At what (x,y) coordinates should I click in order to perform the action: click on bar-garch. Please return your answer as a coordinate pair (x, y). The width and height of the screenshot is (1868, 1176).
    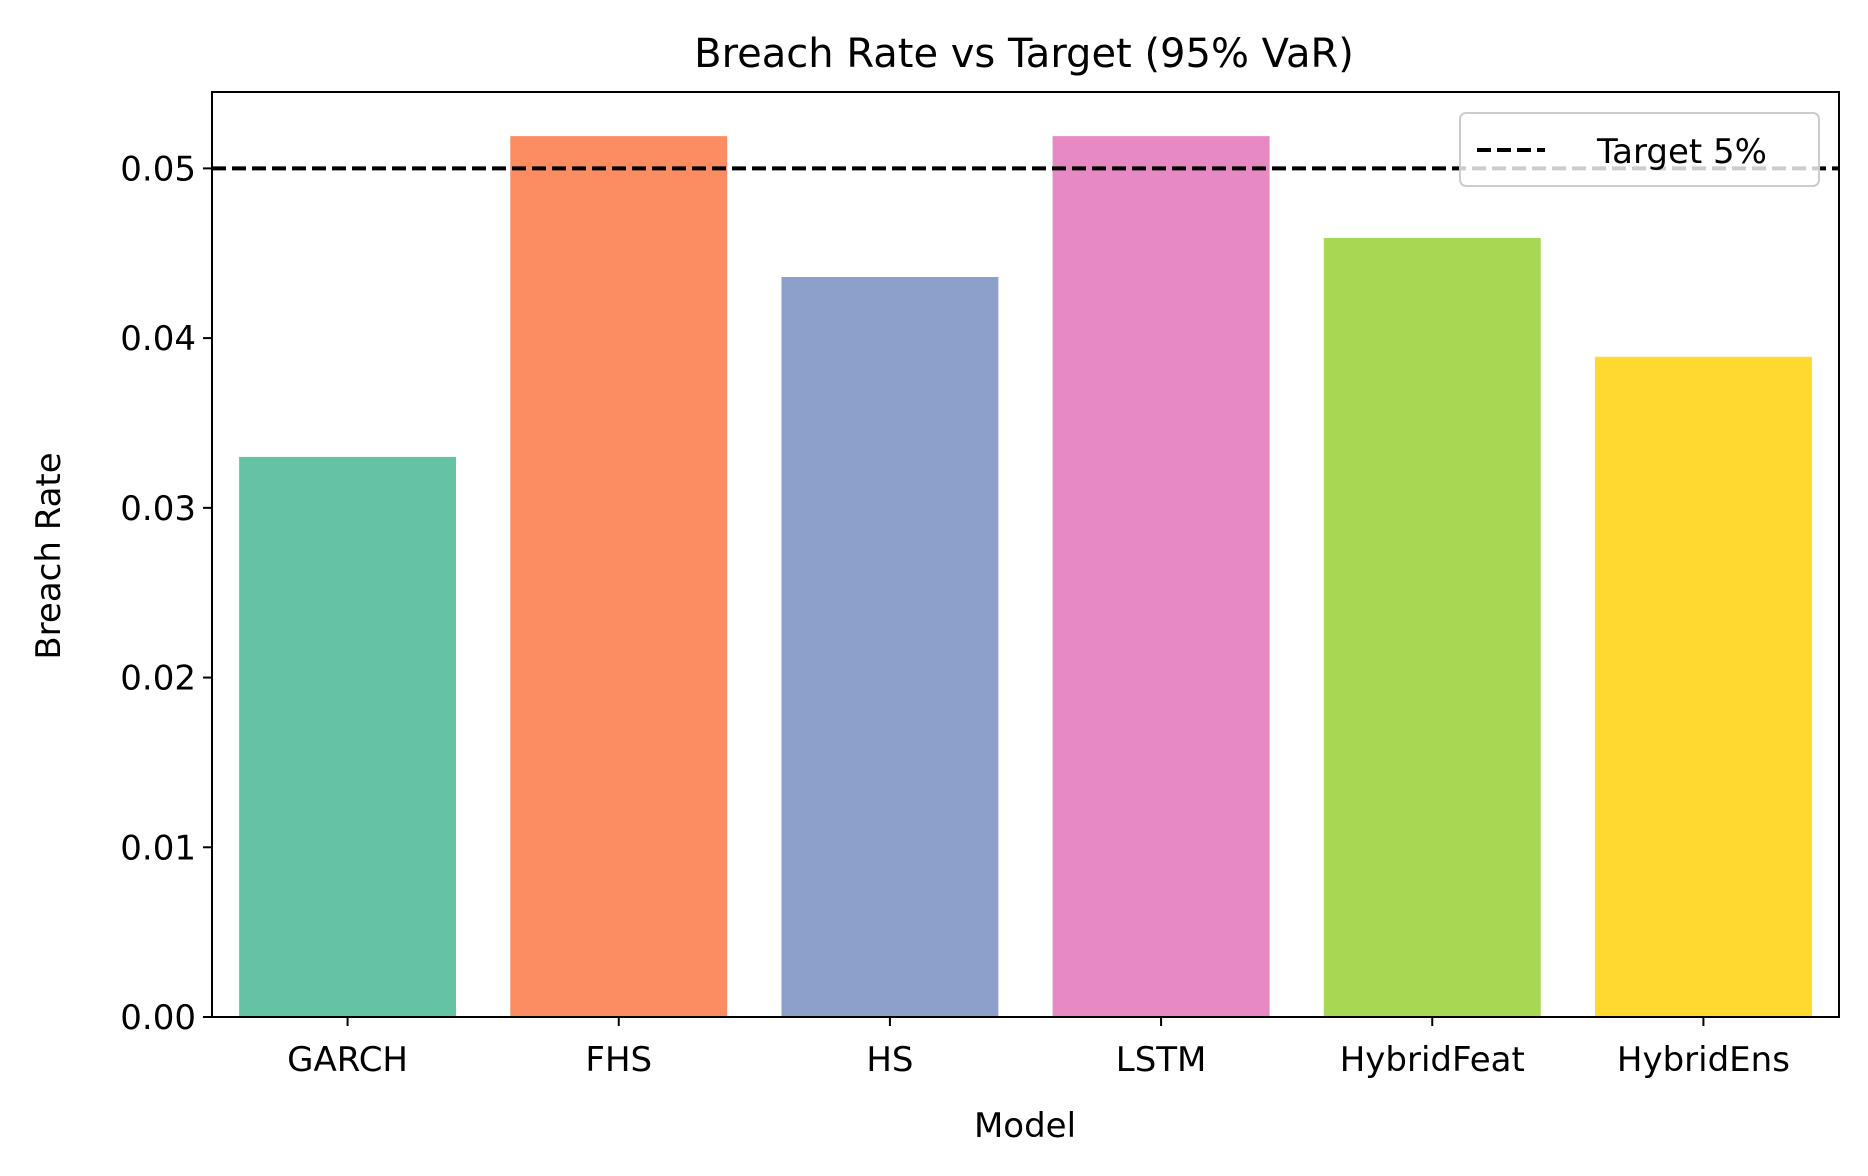
    Looking at the image, I should click on (348, 736).